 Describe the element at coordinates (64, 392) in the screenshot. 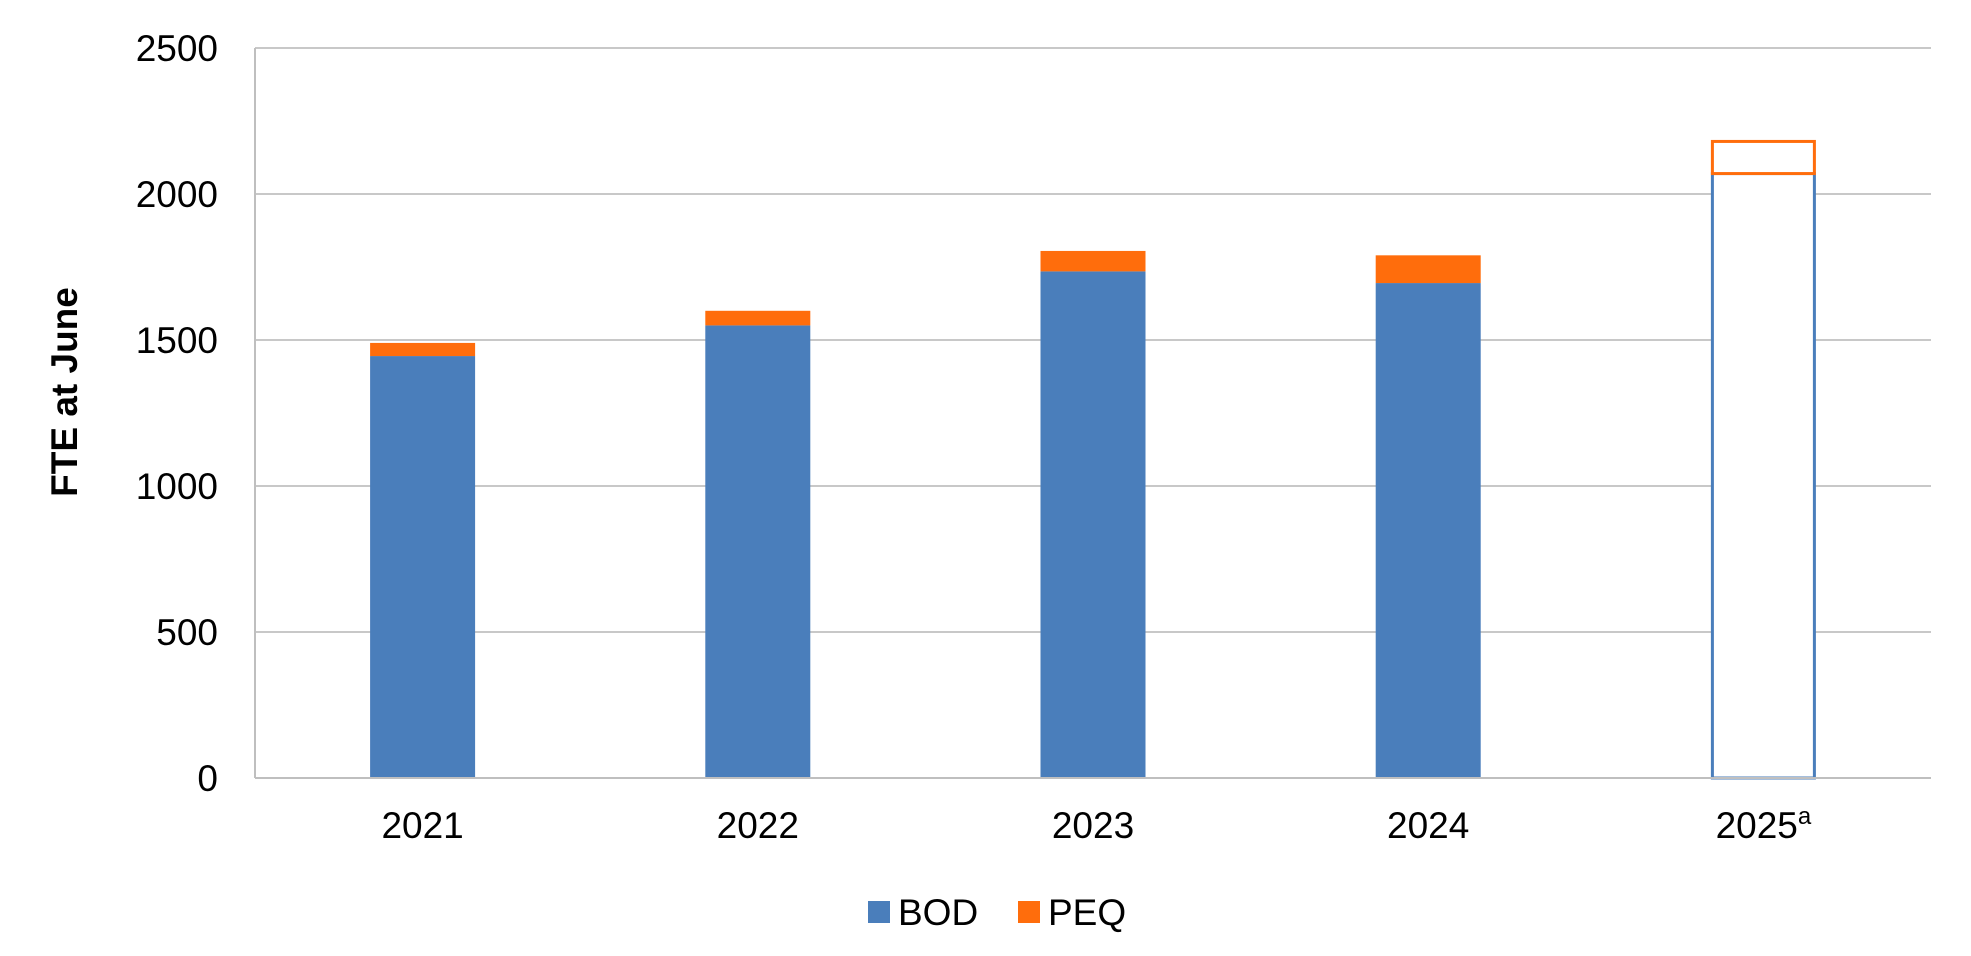

I see `y-axis-title: FTE at June` at that location.